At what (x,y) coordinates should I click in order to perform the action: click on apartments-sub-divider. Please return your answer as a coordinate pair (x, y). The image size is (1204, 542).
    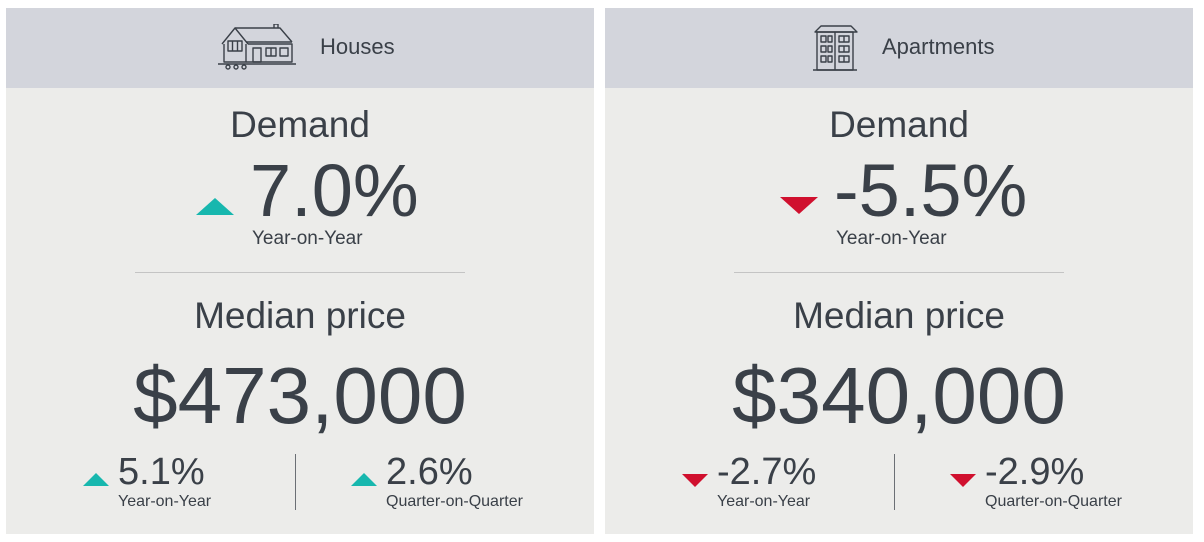
    Looking at the image, I should click on (894, 482).